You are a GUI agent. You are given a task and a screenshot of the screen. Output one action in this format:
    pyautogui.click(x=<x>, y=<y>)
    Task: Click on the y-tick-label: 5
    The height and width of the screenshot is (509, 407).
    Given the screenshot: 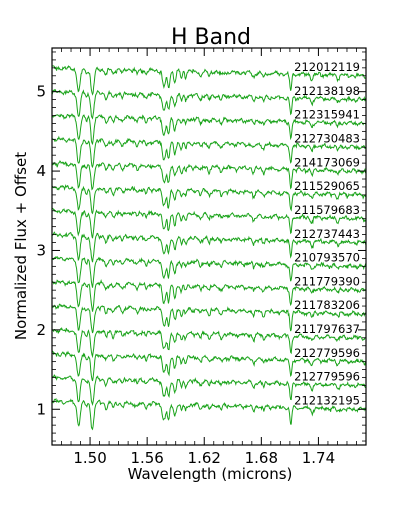 What is the action you would take?
    pyautogui.click(x=41, y=92)
    